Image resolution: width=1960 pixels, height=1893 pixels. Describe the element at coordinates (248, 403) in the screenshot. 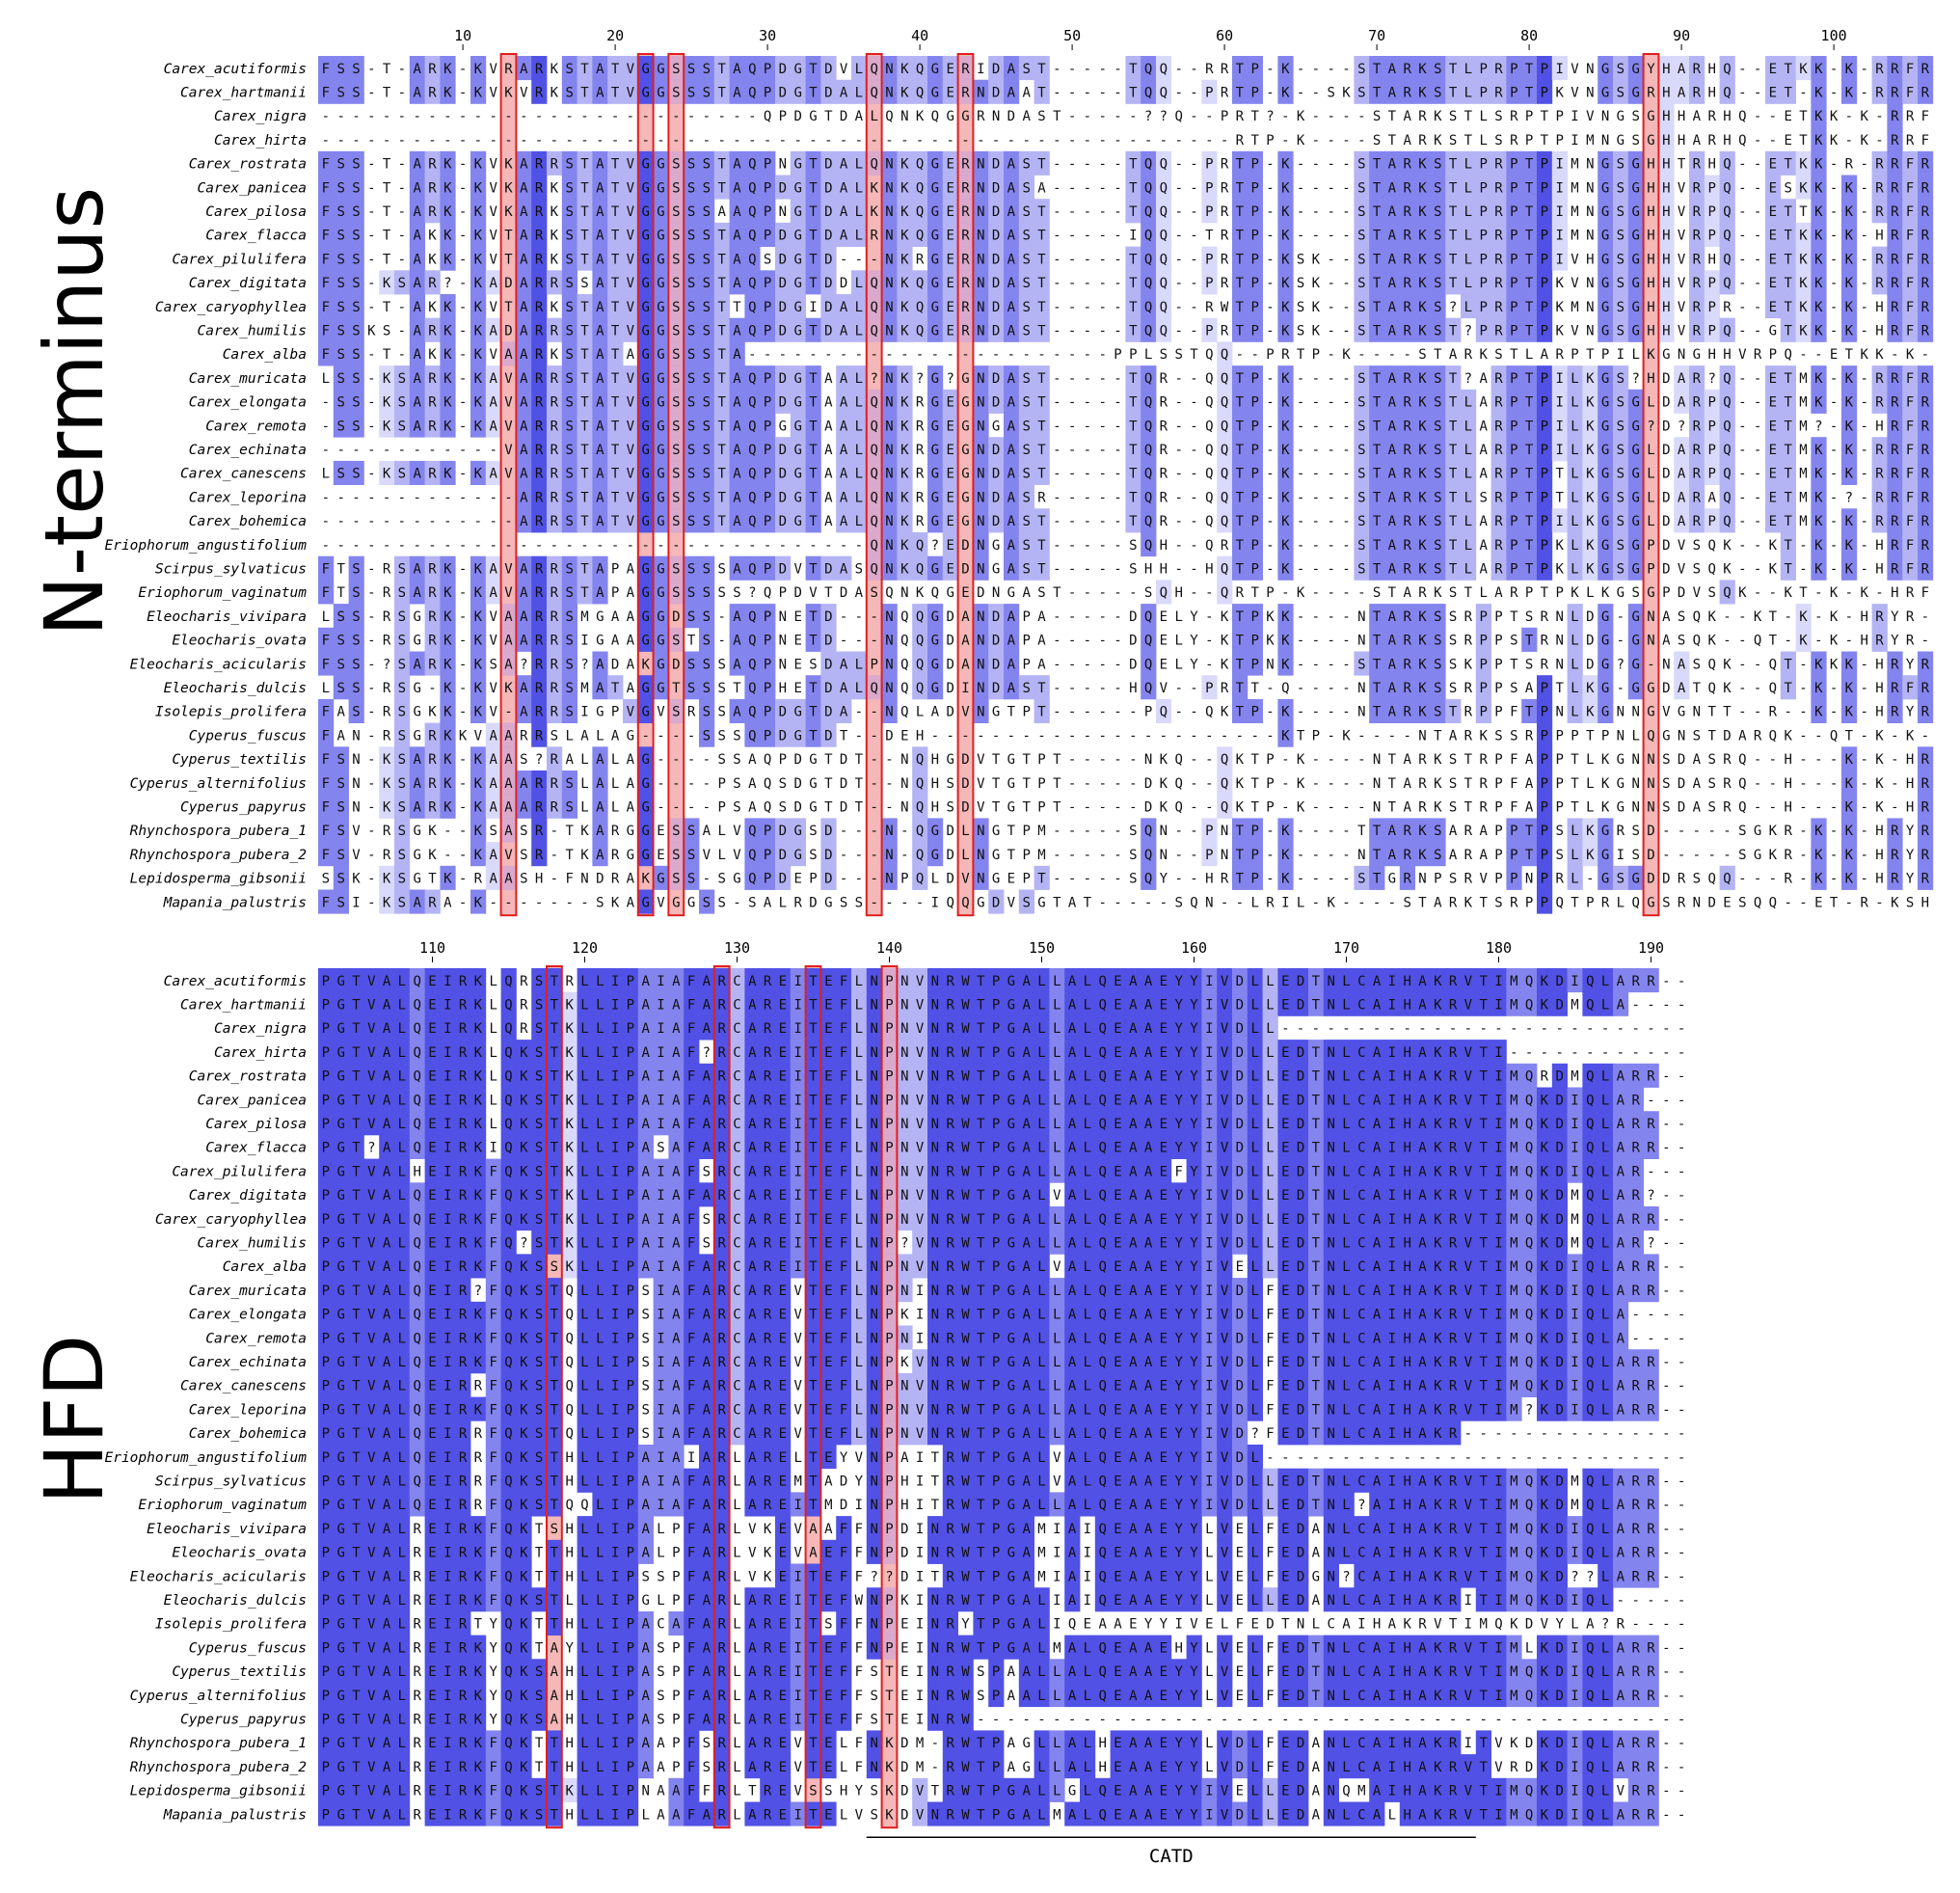

I see `taxon-name: Carex_elongata` at that location.